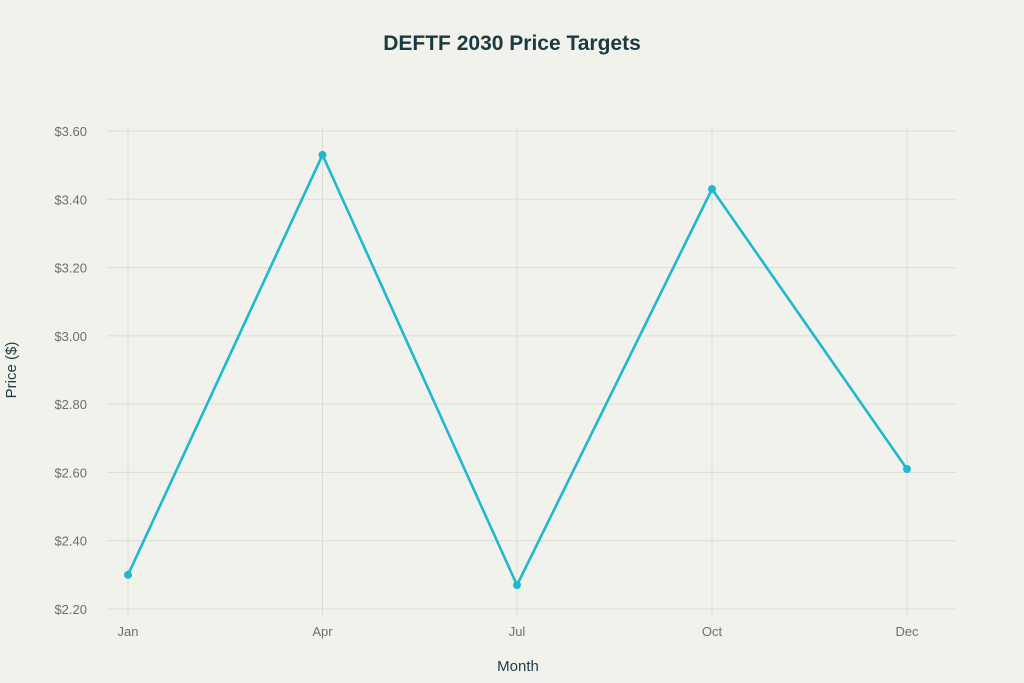 Image resolution: width=1024 pixels, height=683 pixels. I want to click on y-tick-label: $2.20, so click(70, 609).